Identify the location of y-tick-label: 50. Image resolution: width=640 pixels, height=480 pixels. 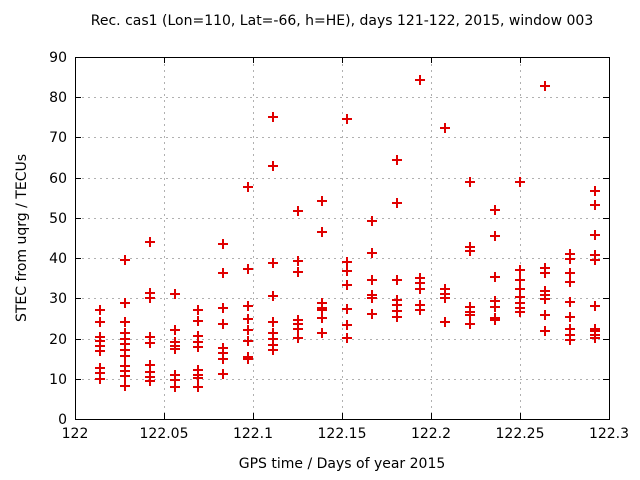
(58, 219).